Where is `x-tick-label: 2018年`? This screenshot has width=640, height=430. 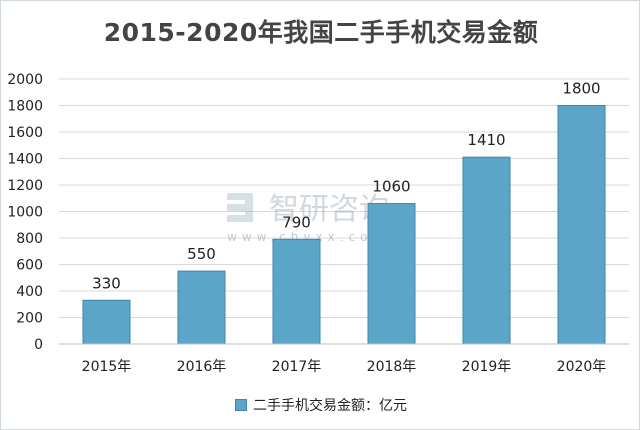
x-tick-label: 2018年 is located at coordinates (392, 367).